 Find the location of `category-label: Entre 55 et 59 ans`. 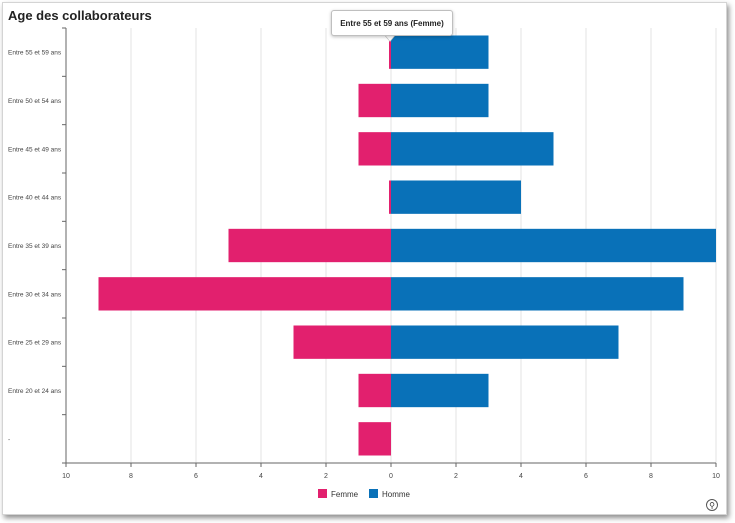

category-label: Entre 55 et 59 ans is located at coordinates (35, 53).